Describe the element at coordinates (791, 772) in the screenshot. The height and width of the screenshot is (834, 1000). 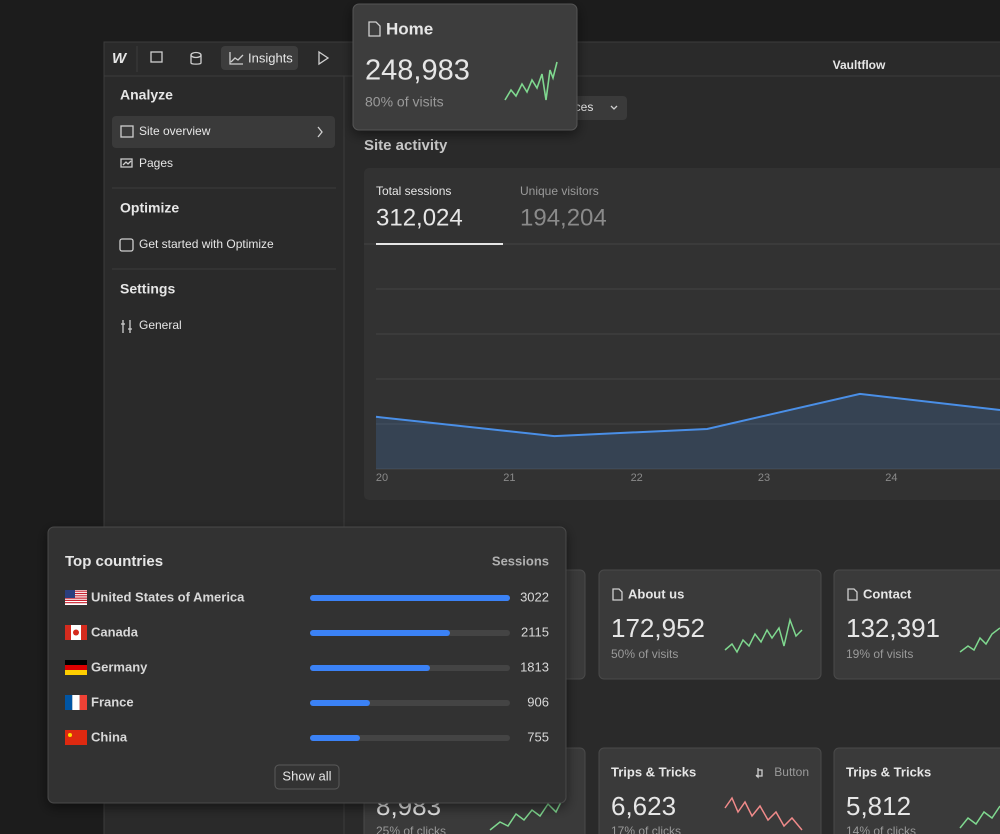
I see `card-tag: Button` at that location.